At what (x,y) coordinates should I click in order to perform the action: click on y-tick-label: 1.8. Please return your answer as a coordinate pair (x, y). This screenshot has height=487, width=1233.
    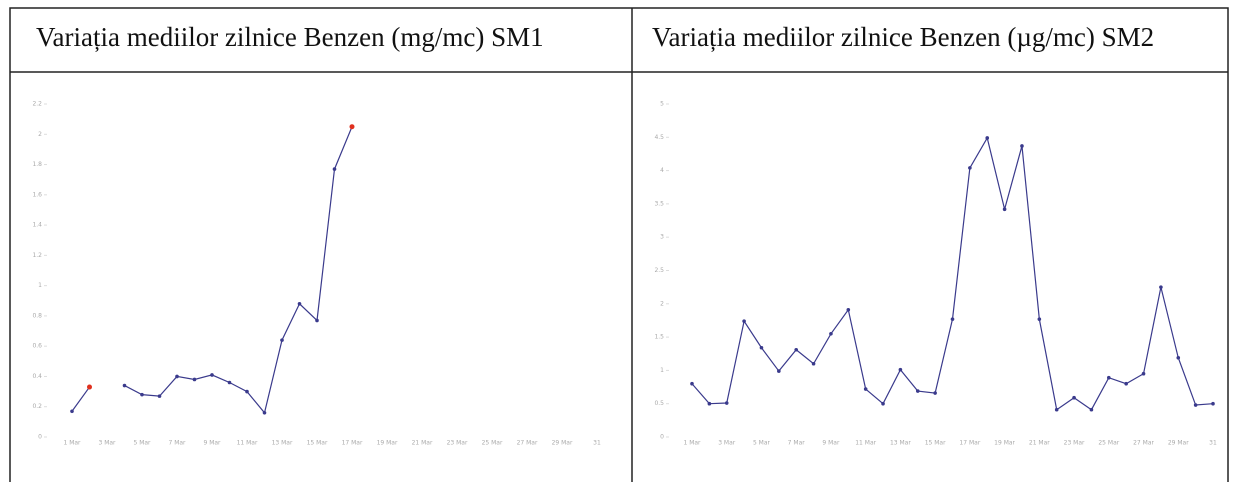
    Looking at the image, I should click on (37, 164).